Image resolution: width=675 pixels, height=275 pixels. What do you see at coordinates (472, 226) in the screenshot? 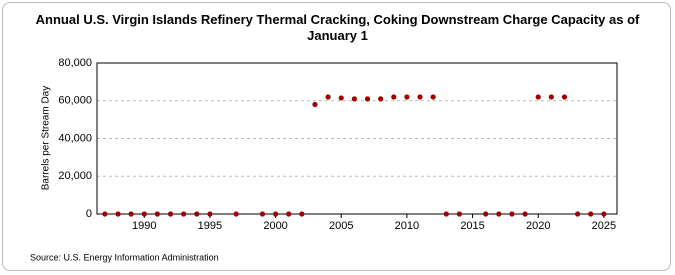
I see `x-tick-label: 2015` at bounding box center [472, 226].